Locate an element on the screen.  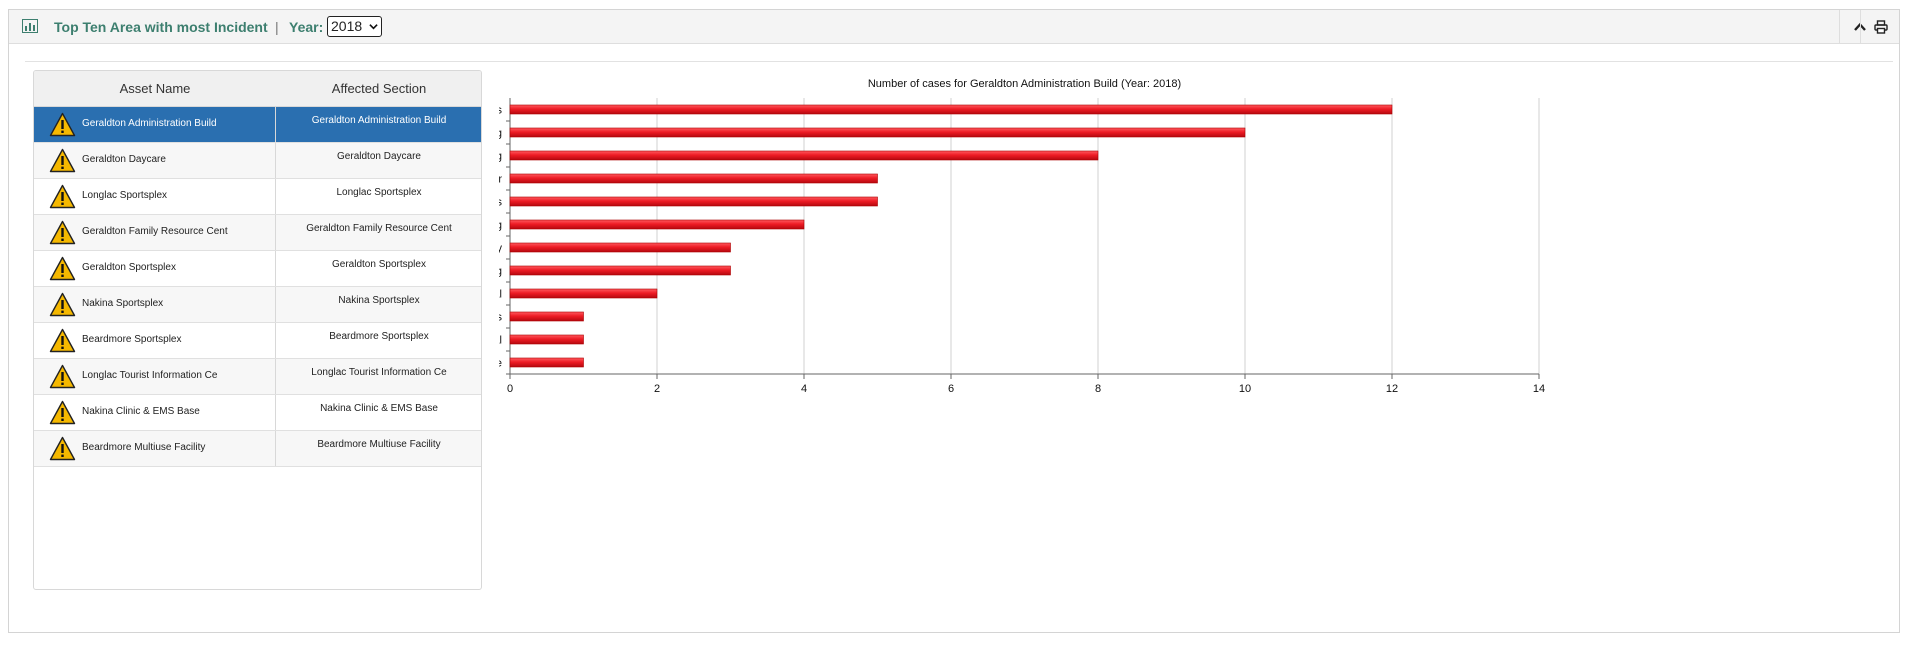
print-icon is located at coordinates (1880, 26).